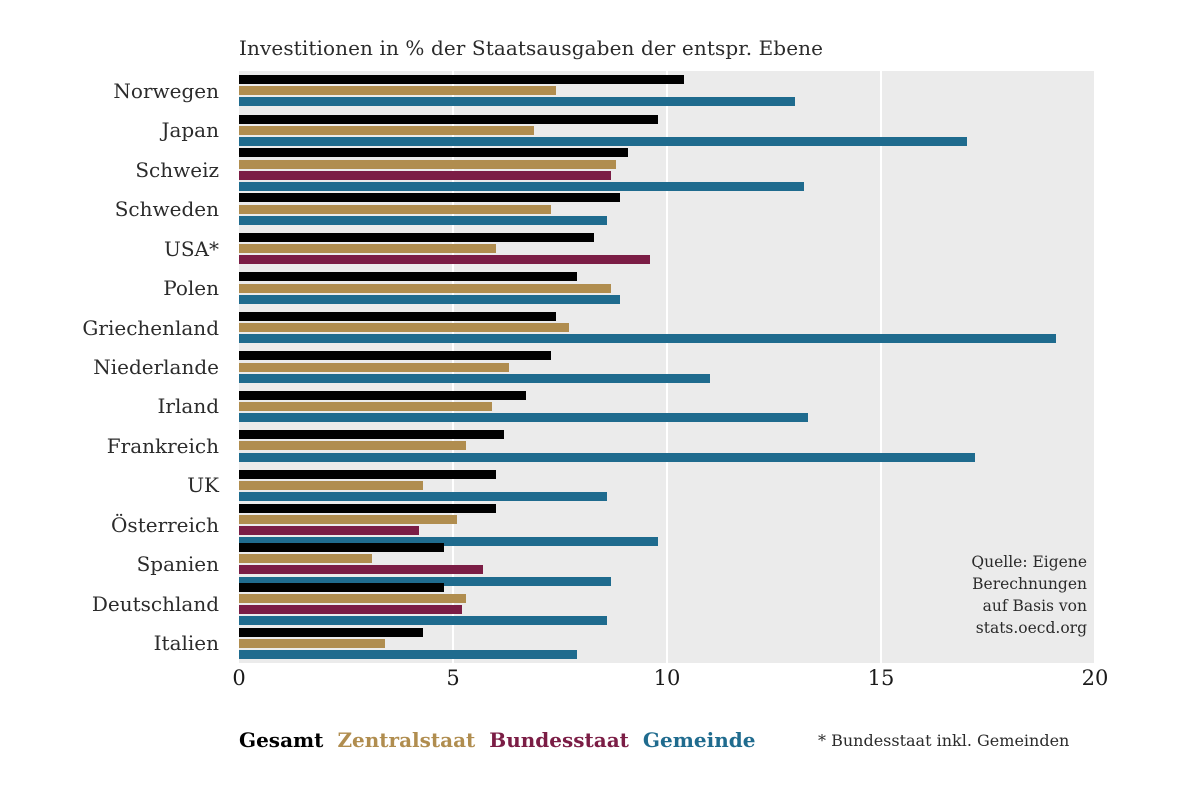  Describe the element at coordinates (188, 406) in the screenshot. I see `y-axis-label: Irland` at that location.